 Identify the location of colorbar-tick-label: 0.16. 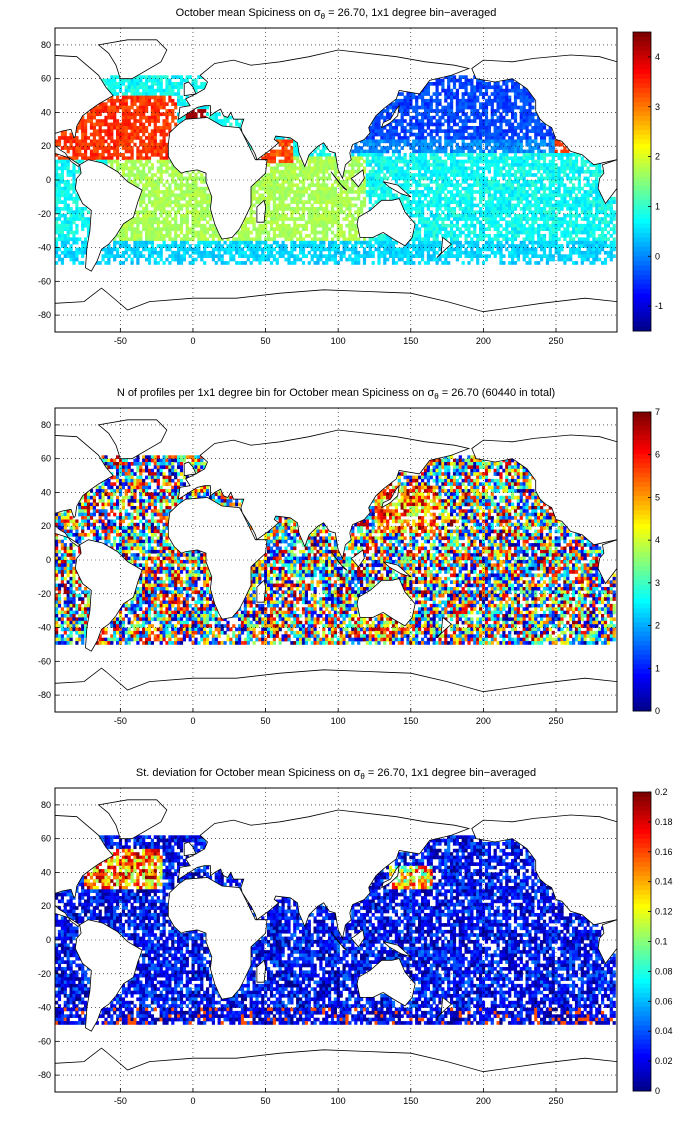
(664, 852).